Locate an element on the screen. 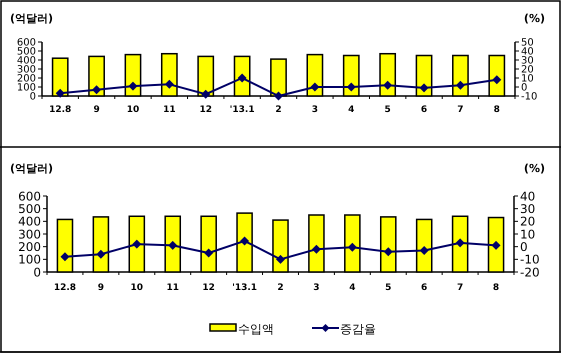 The height and width of the screenshot is (353, 561). y-tick-label: 200 is located at coordinates (29, 247).